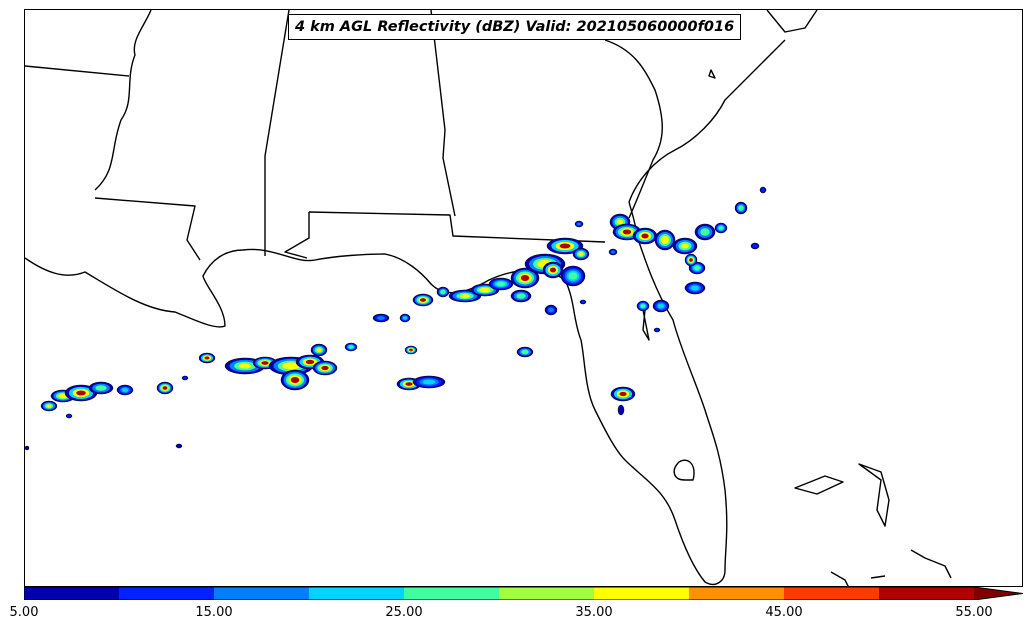  I want to click on colorbar-outline, so click(523, 593).